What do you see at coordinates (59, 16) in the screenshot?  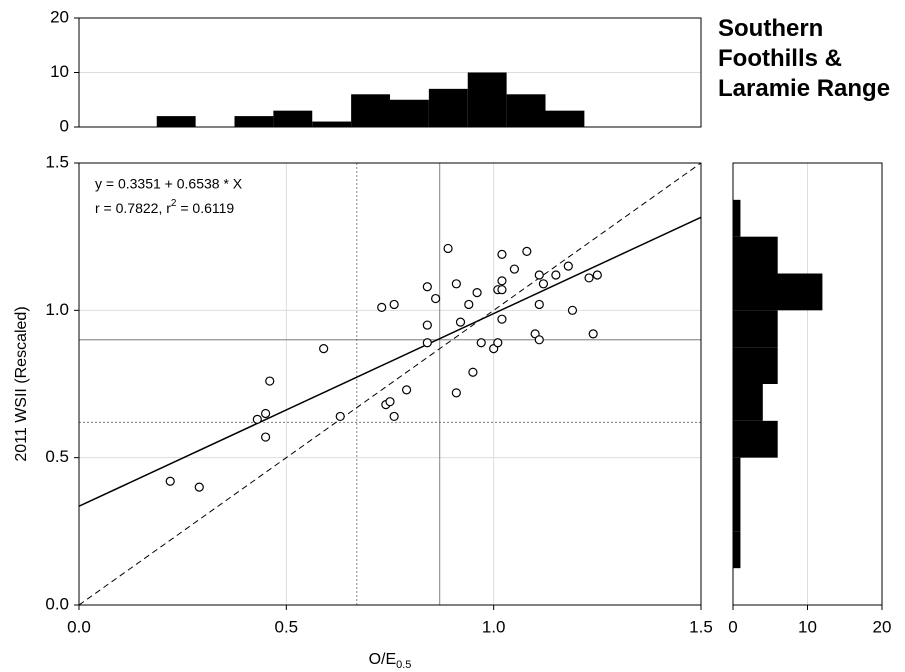 I see `y-tick-label: 20` at bounding box center [59, 16].